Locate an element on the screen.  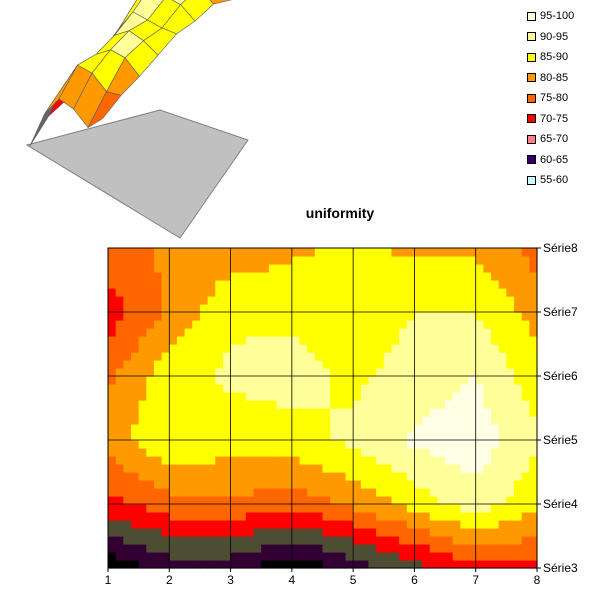
legend-item: 70-75 is located at coordinates (562, 119).